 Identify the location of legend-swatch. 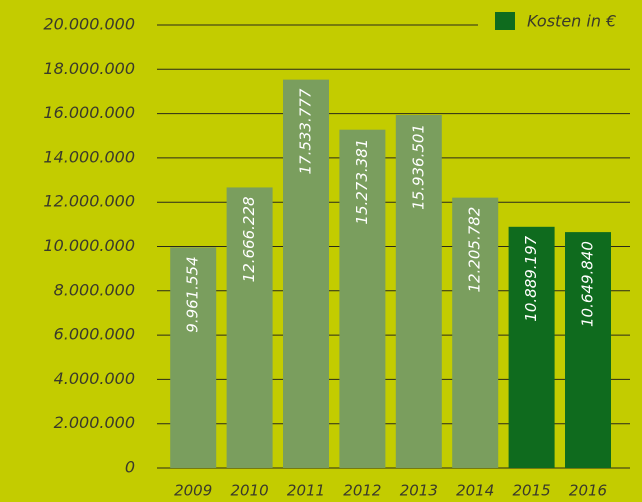
(505, 21).